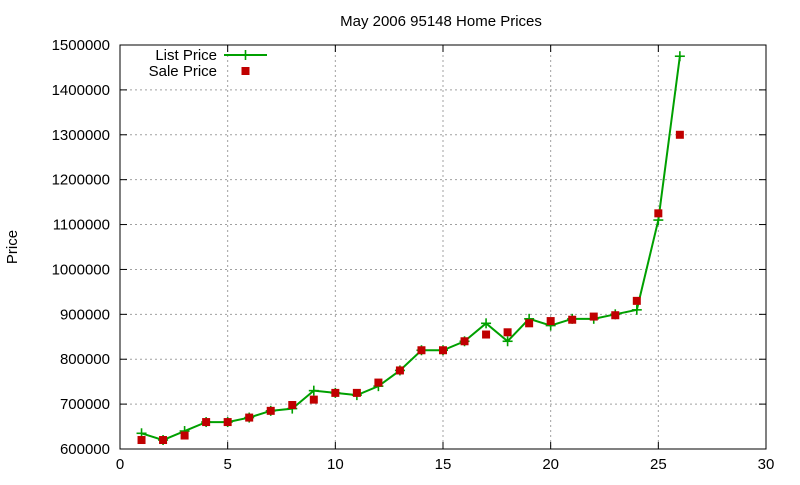  Describe the element at coordinates (183, 71) in the screenshot. I see `legend-label: Sale Price` at that location.